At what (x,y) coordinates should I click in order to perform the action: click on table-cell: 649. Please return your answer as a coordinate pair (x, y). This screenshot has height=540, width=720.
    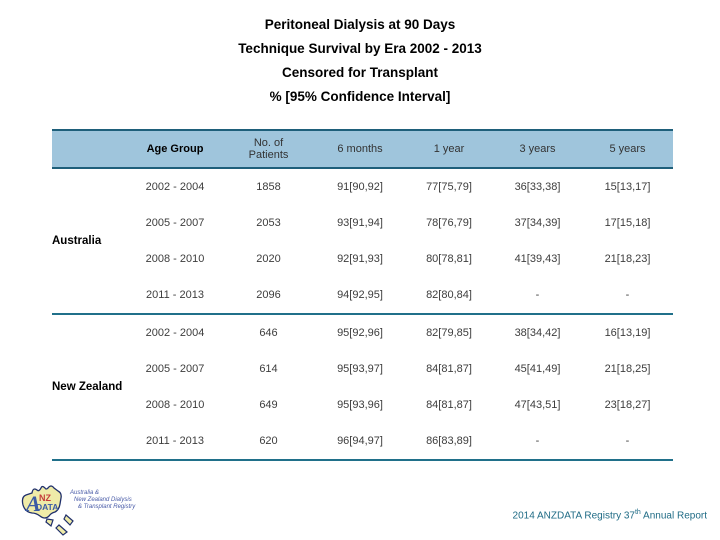
    Looking at the image, I should click on (268, 405).